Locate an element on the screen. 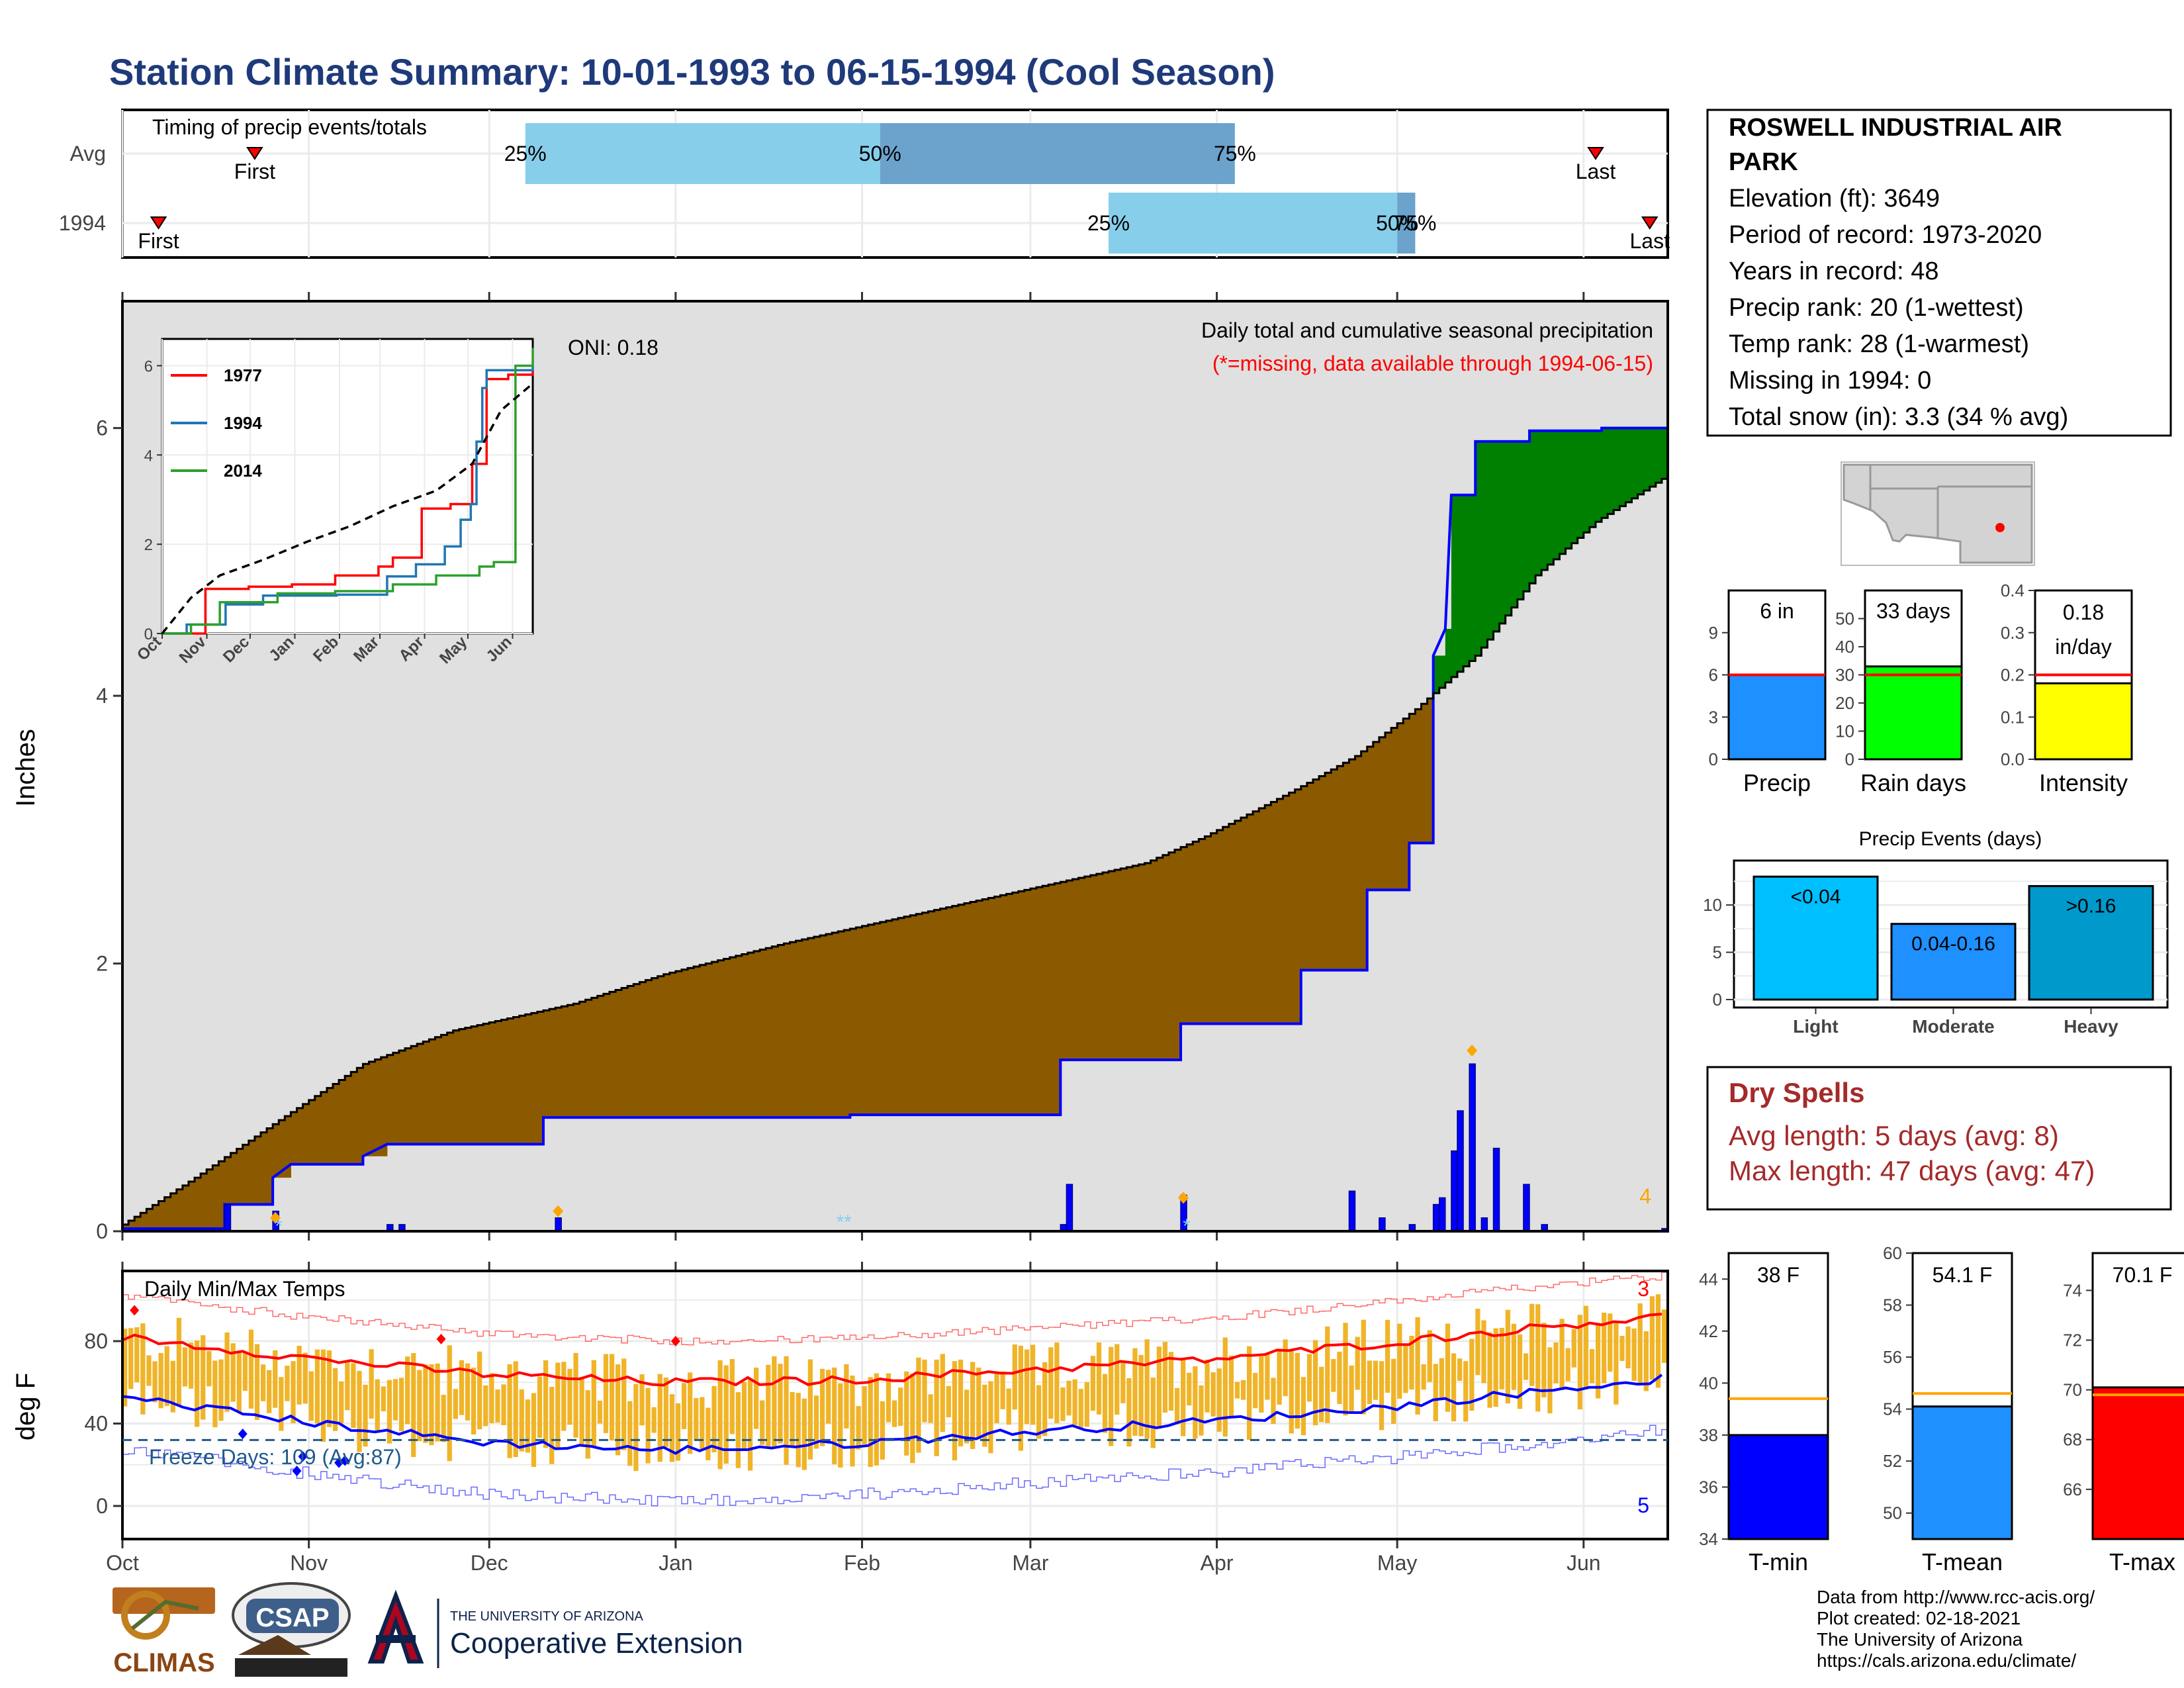 This screenshot has height=1688, width=2184. temp-summary-ytick-label: 60 is located at coordinates (1892, 1253).